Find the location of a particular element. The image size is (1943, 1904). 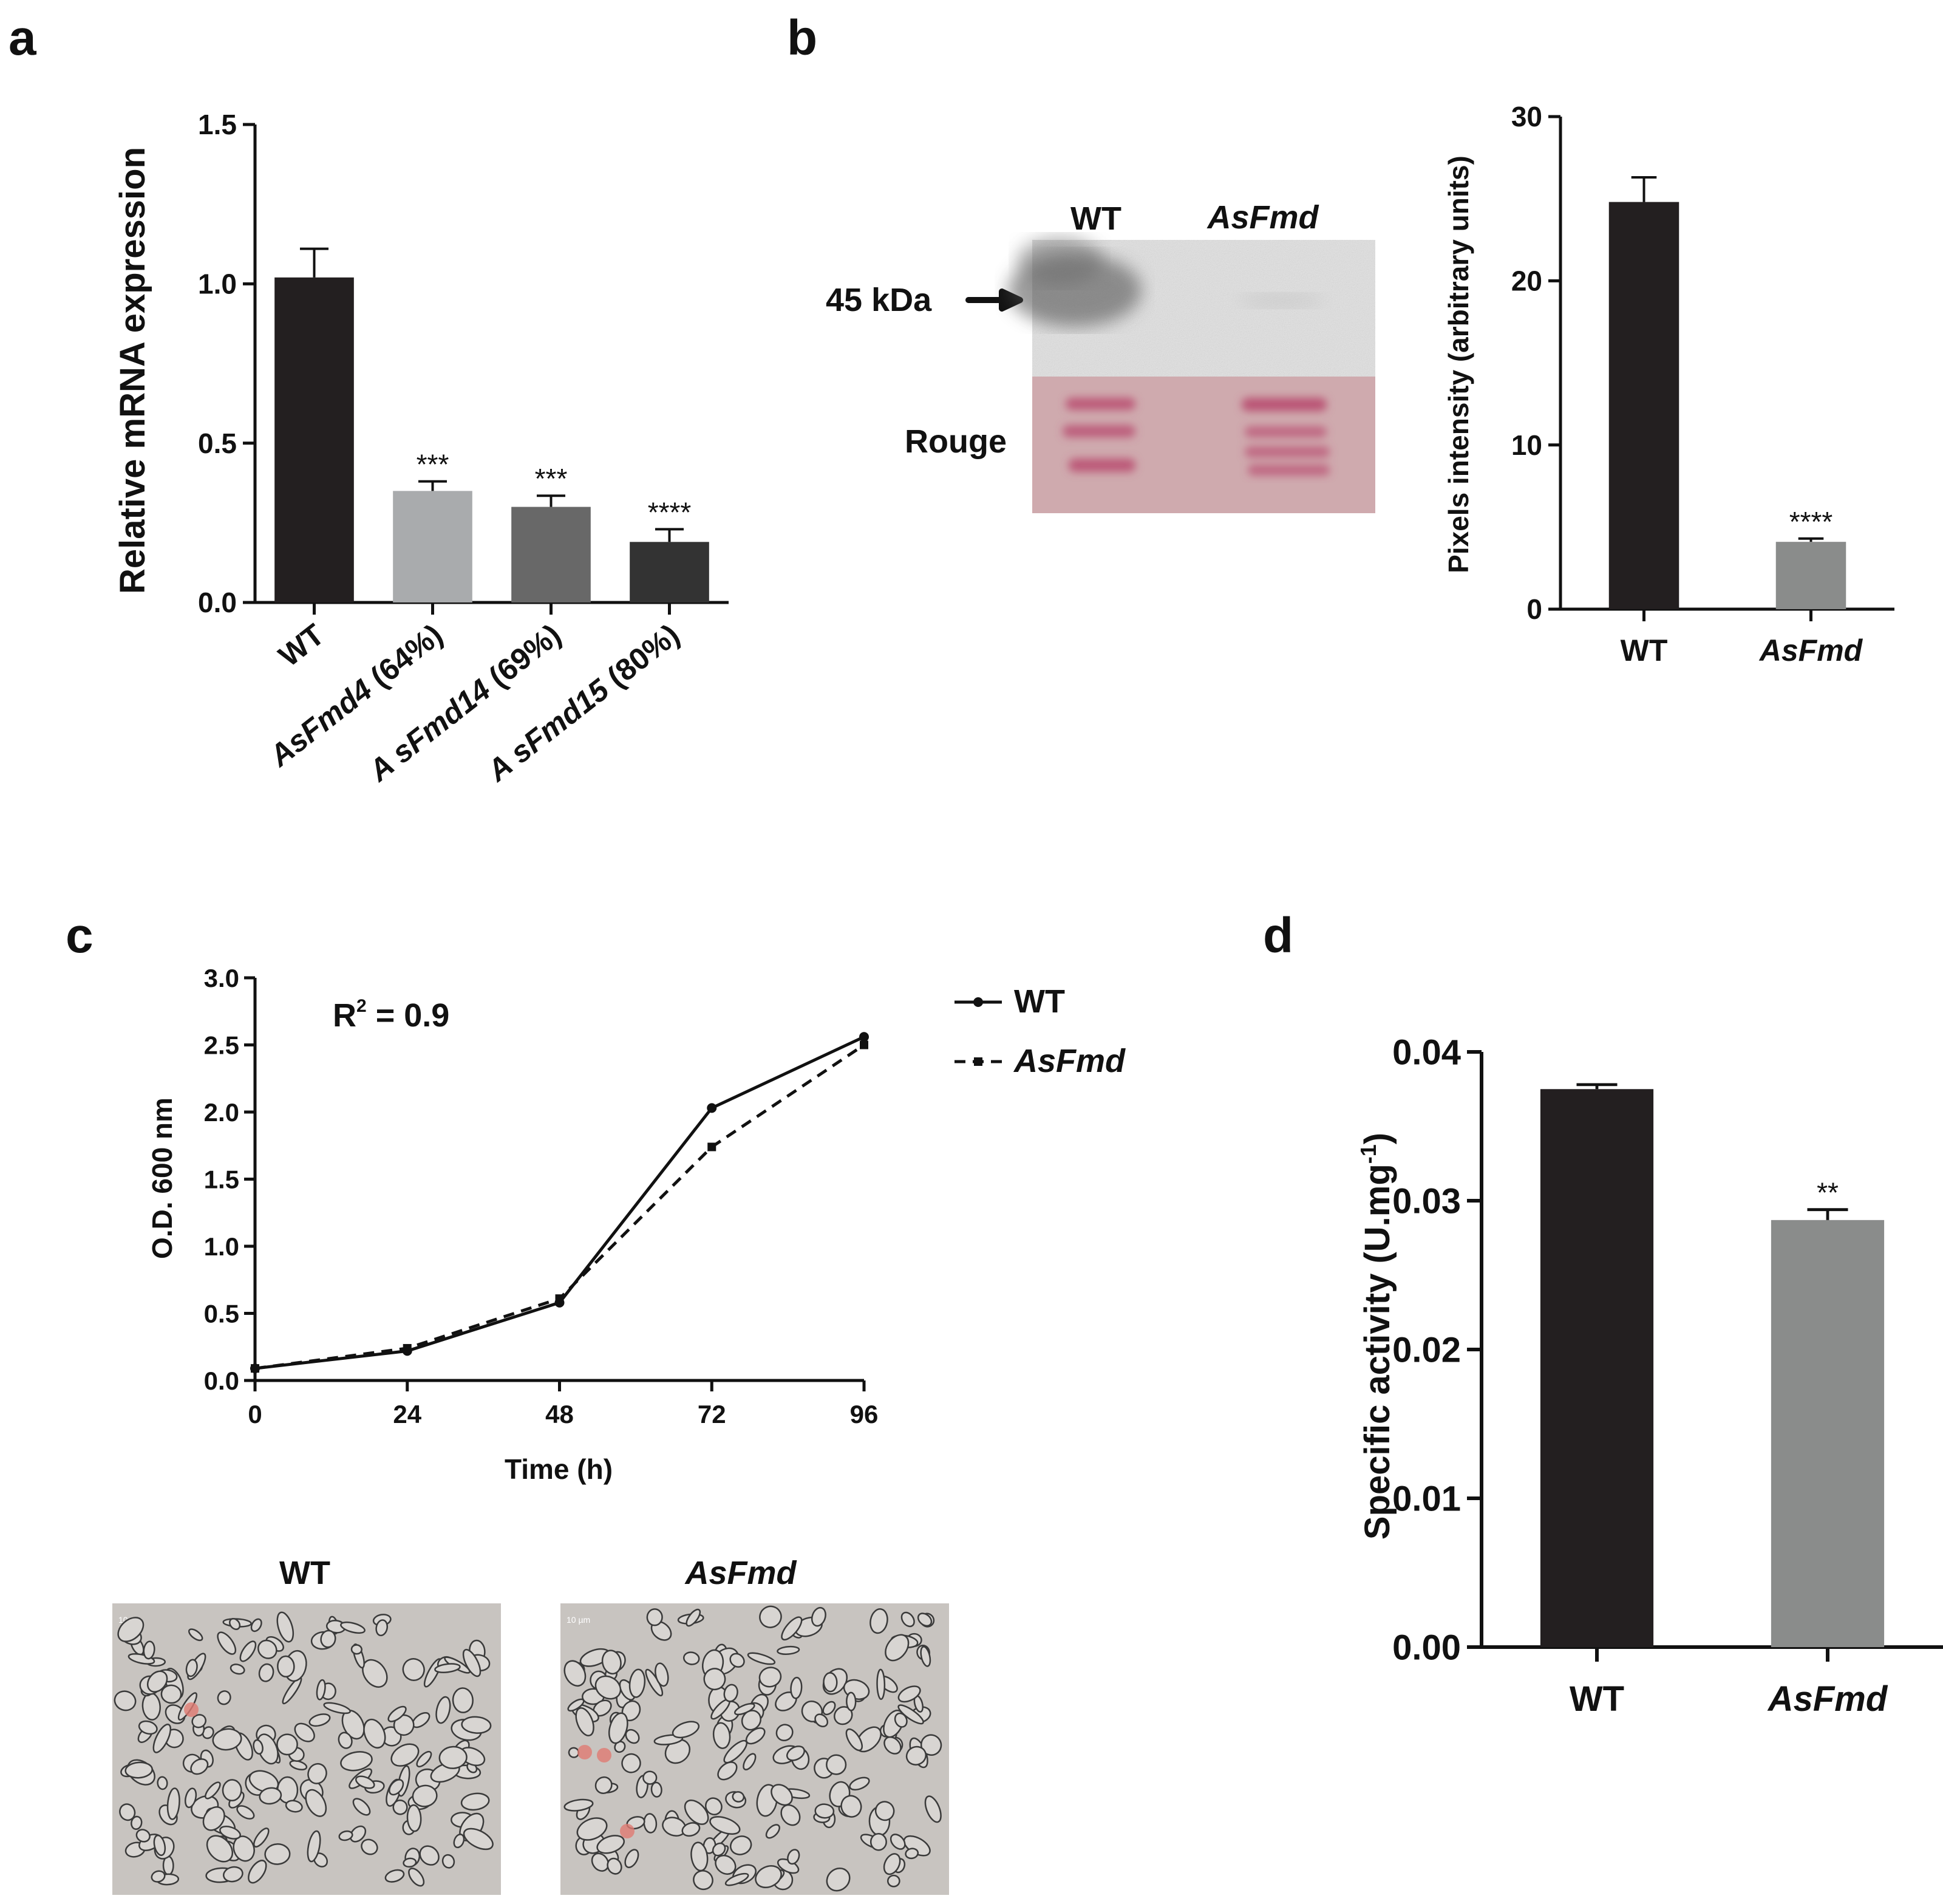

panel-label-b: b is located at coordinates (802, 38).